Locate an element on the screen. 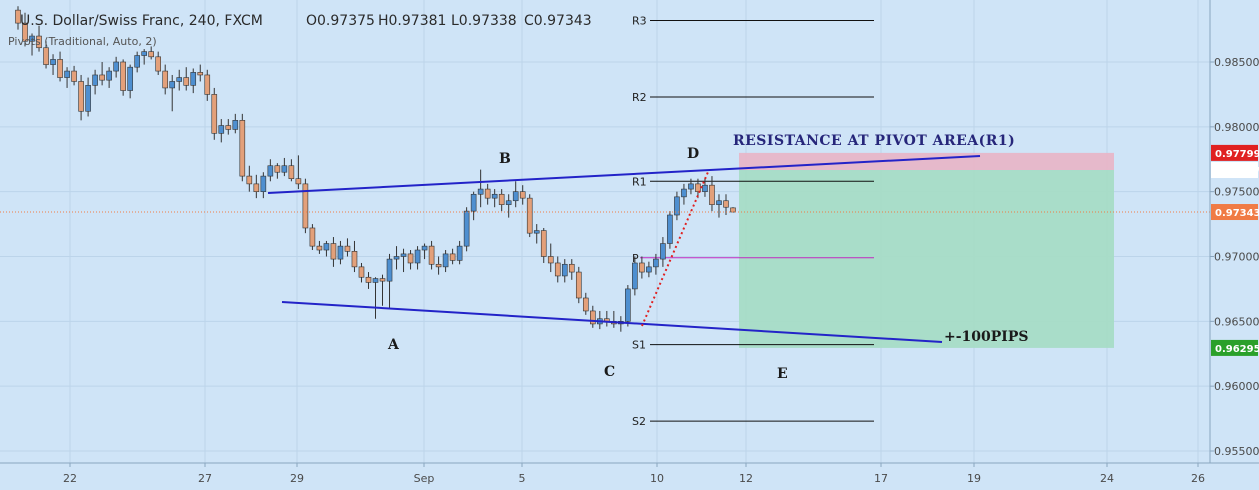 This screenshot has height=490, width=1259. price-axis-bg is located at coordinates (1234, 231).